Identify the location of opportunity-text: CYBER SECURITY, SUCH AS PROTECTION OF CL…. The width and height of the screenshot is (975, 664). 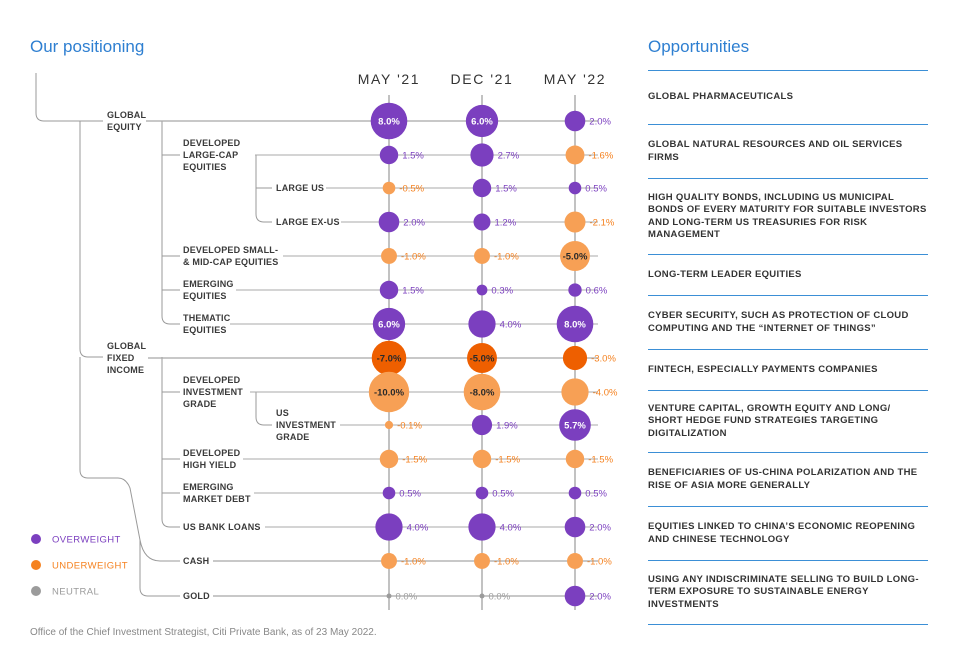
(778, 322).